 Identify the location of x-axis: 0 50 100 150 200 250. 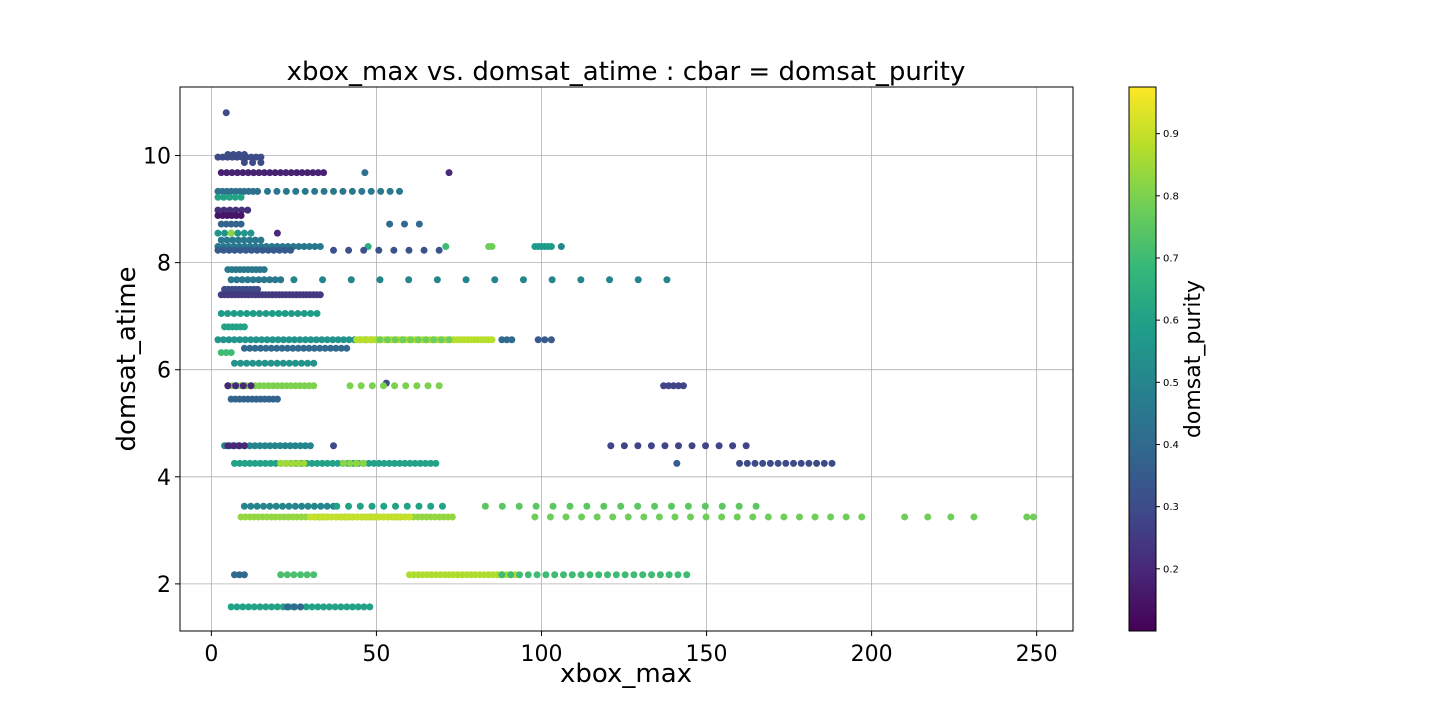
(631, 649).